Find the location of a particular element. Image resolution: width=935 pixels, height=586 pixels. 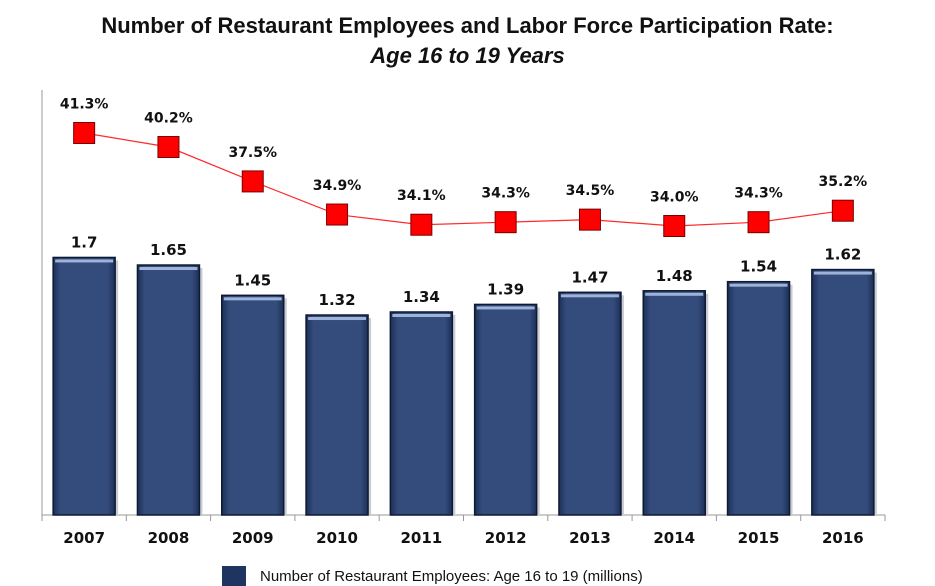

x-tick-label: 2011 is located at coordinates (421, 538).